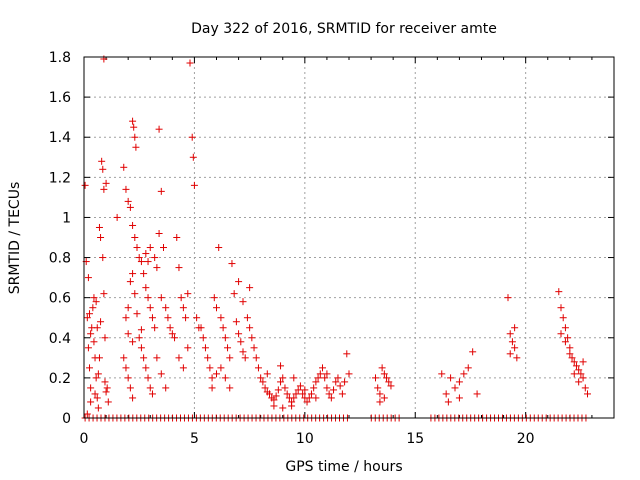  I want to click on x-tick-label: 0, so click(84, 439).